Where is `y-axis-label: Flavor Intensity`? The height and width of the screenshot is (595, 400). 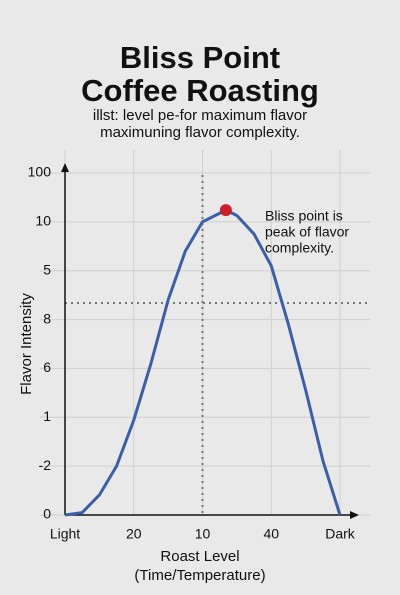
y-axis-label: Flavor Intensity is located at coordinates (26, 344).